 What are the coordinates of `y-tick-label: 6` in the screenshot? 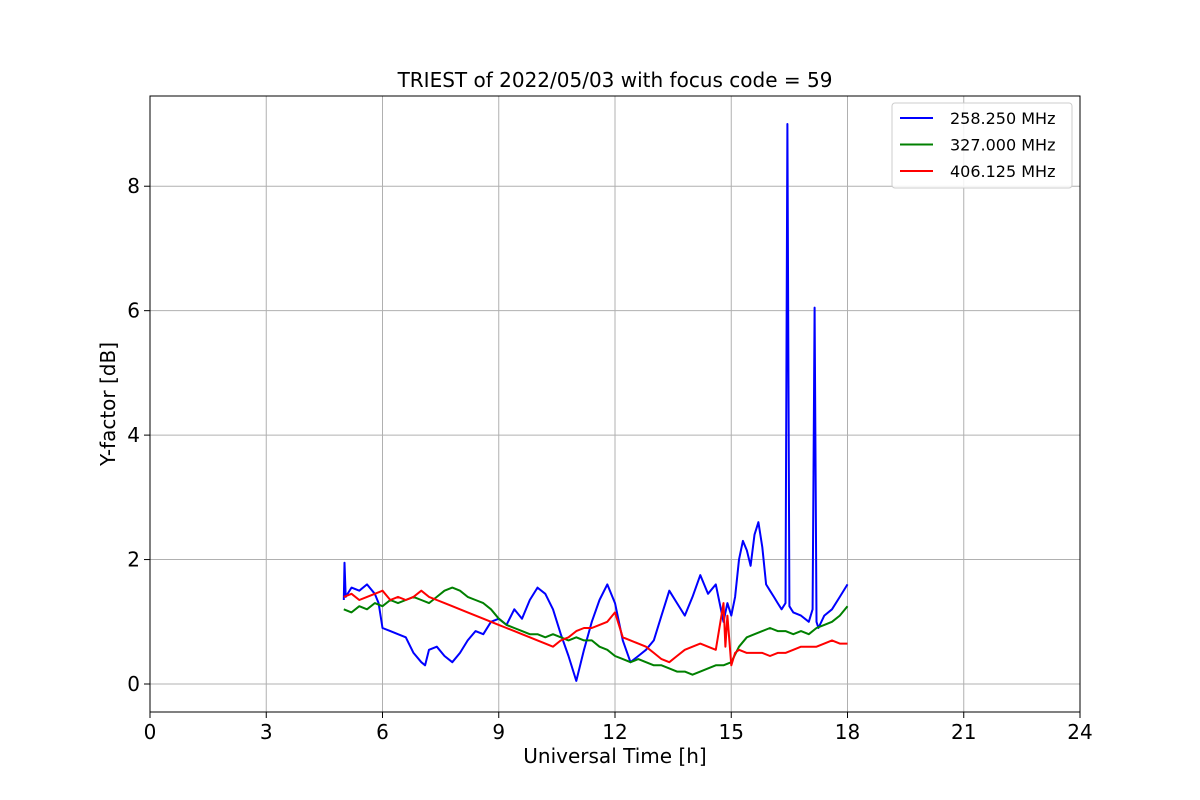 It's located at (133, 311).